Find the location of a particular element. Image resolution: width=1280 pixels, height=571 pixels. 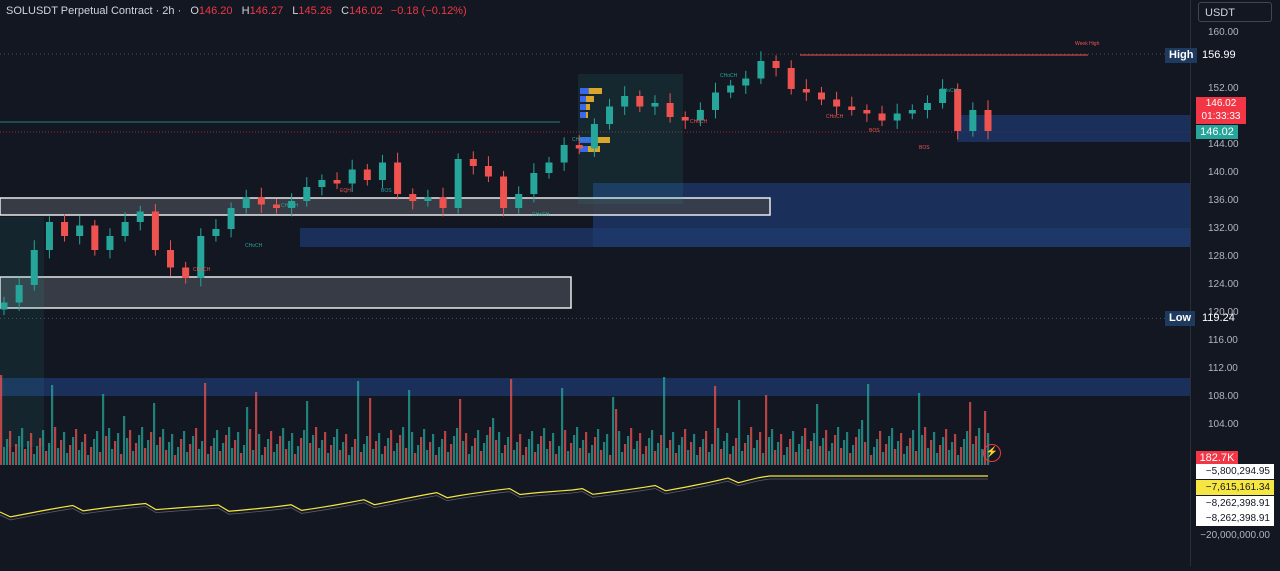

volume-badge: 182.7K is located at coordinates (1217, 458).